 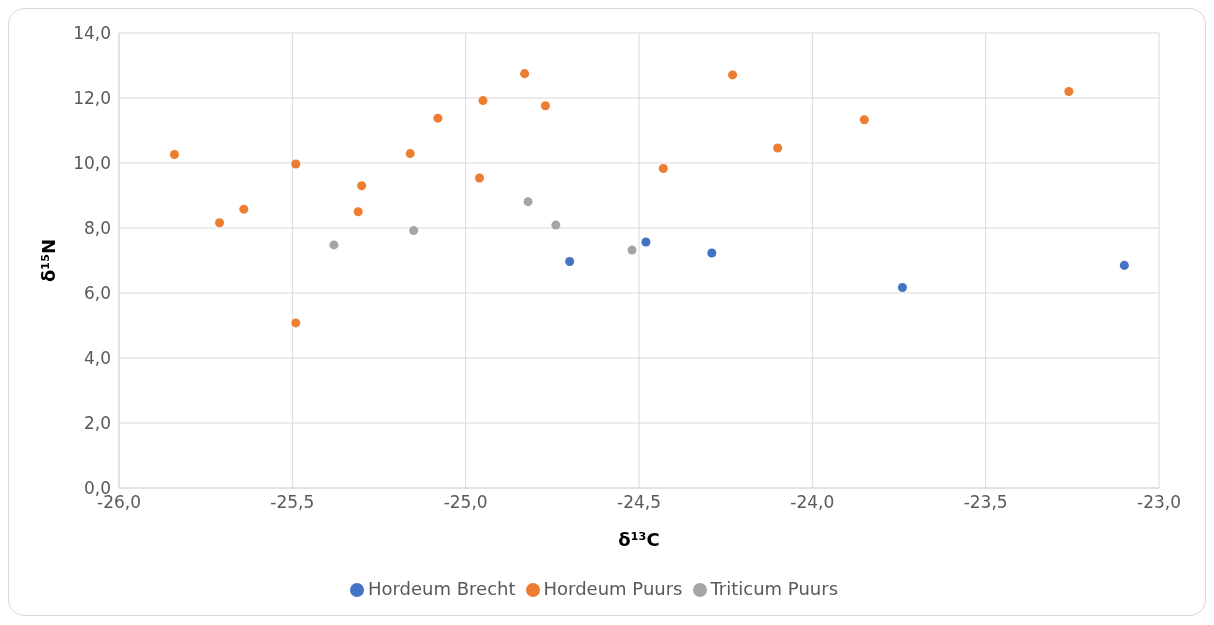 I want to click on y-tick-label: 6,0, so click(x=97, y=293).